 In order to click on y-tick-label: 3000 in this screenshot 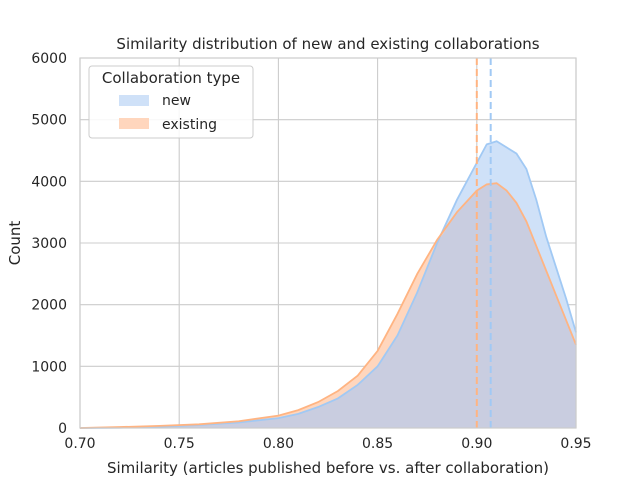, I will do `click(49, 244)`.